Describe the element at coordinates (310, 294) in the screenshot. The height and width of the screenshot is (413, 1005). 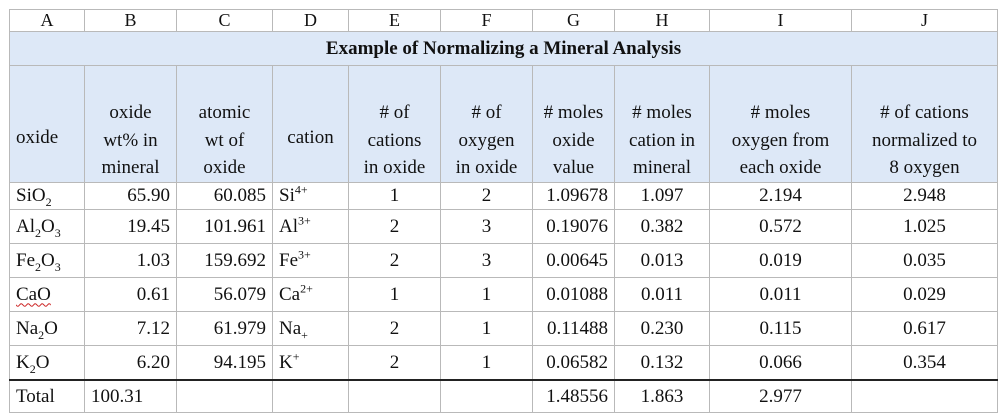
I see `cell-cation: Ca2+` at that location.